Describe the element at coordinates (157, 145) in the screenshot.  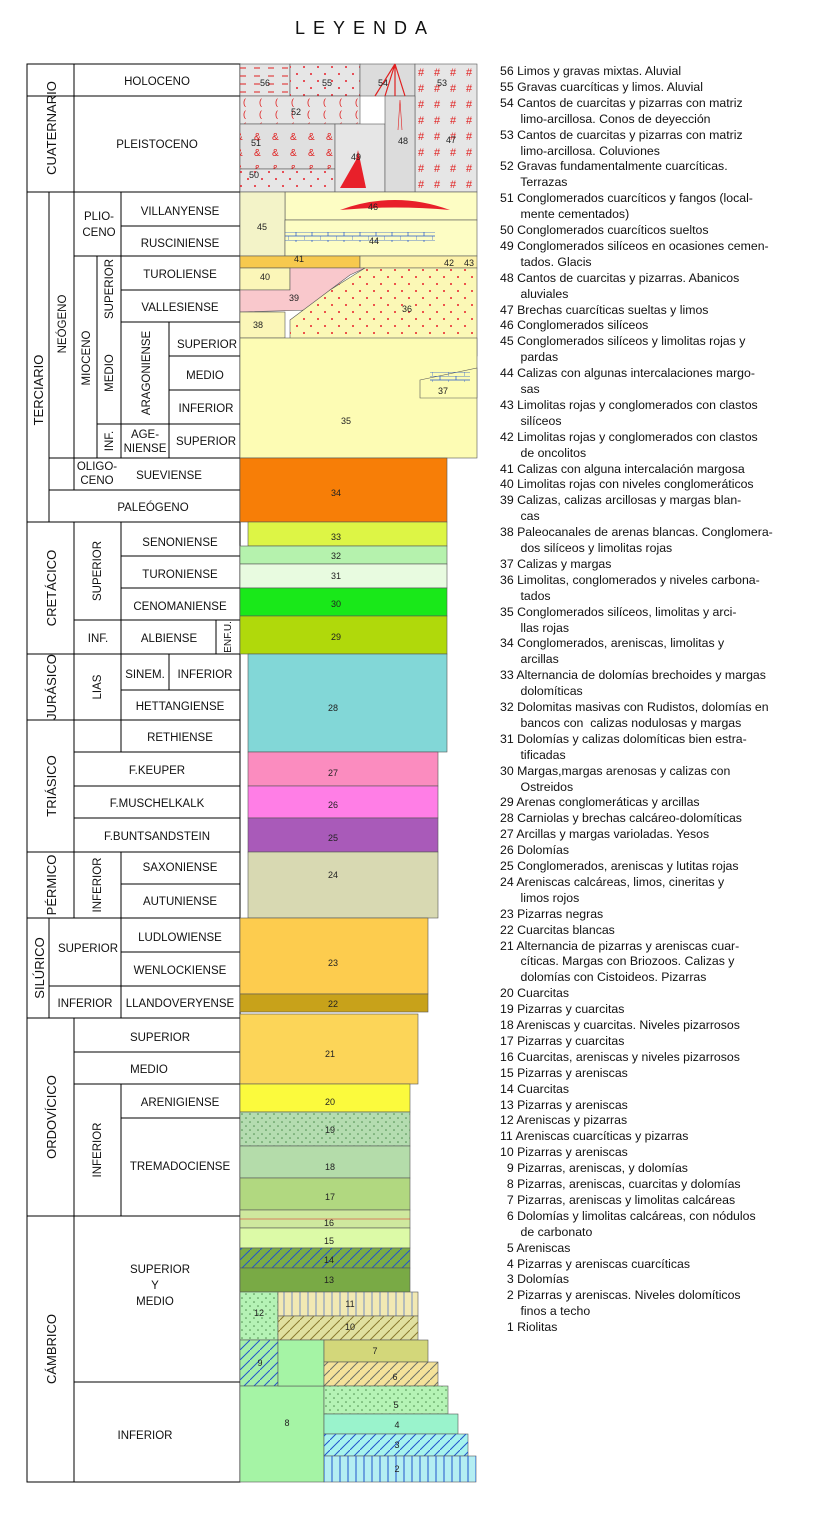
I see `stage-pleistoceno: PLEISTOCENO` at that location.